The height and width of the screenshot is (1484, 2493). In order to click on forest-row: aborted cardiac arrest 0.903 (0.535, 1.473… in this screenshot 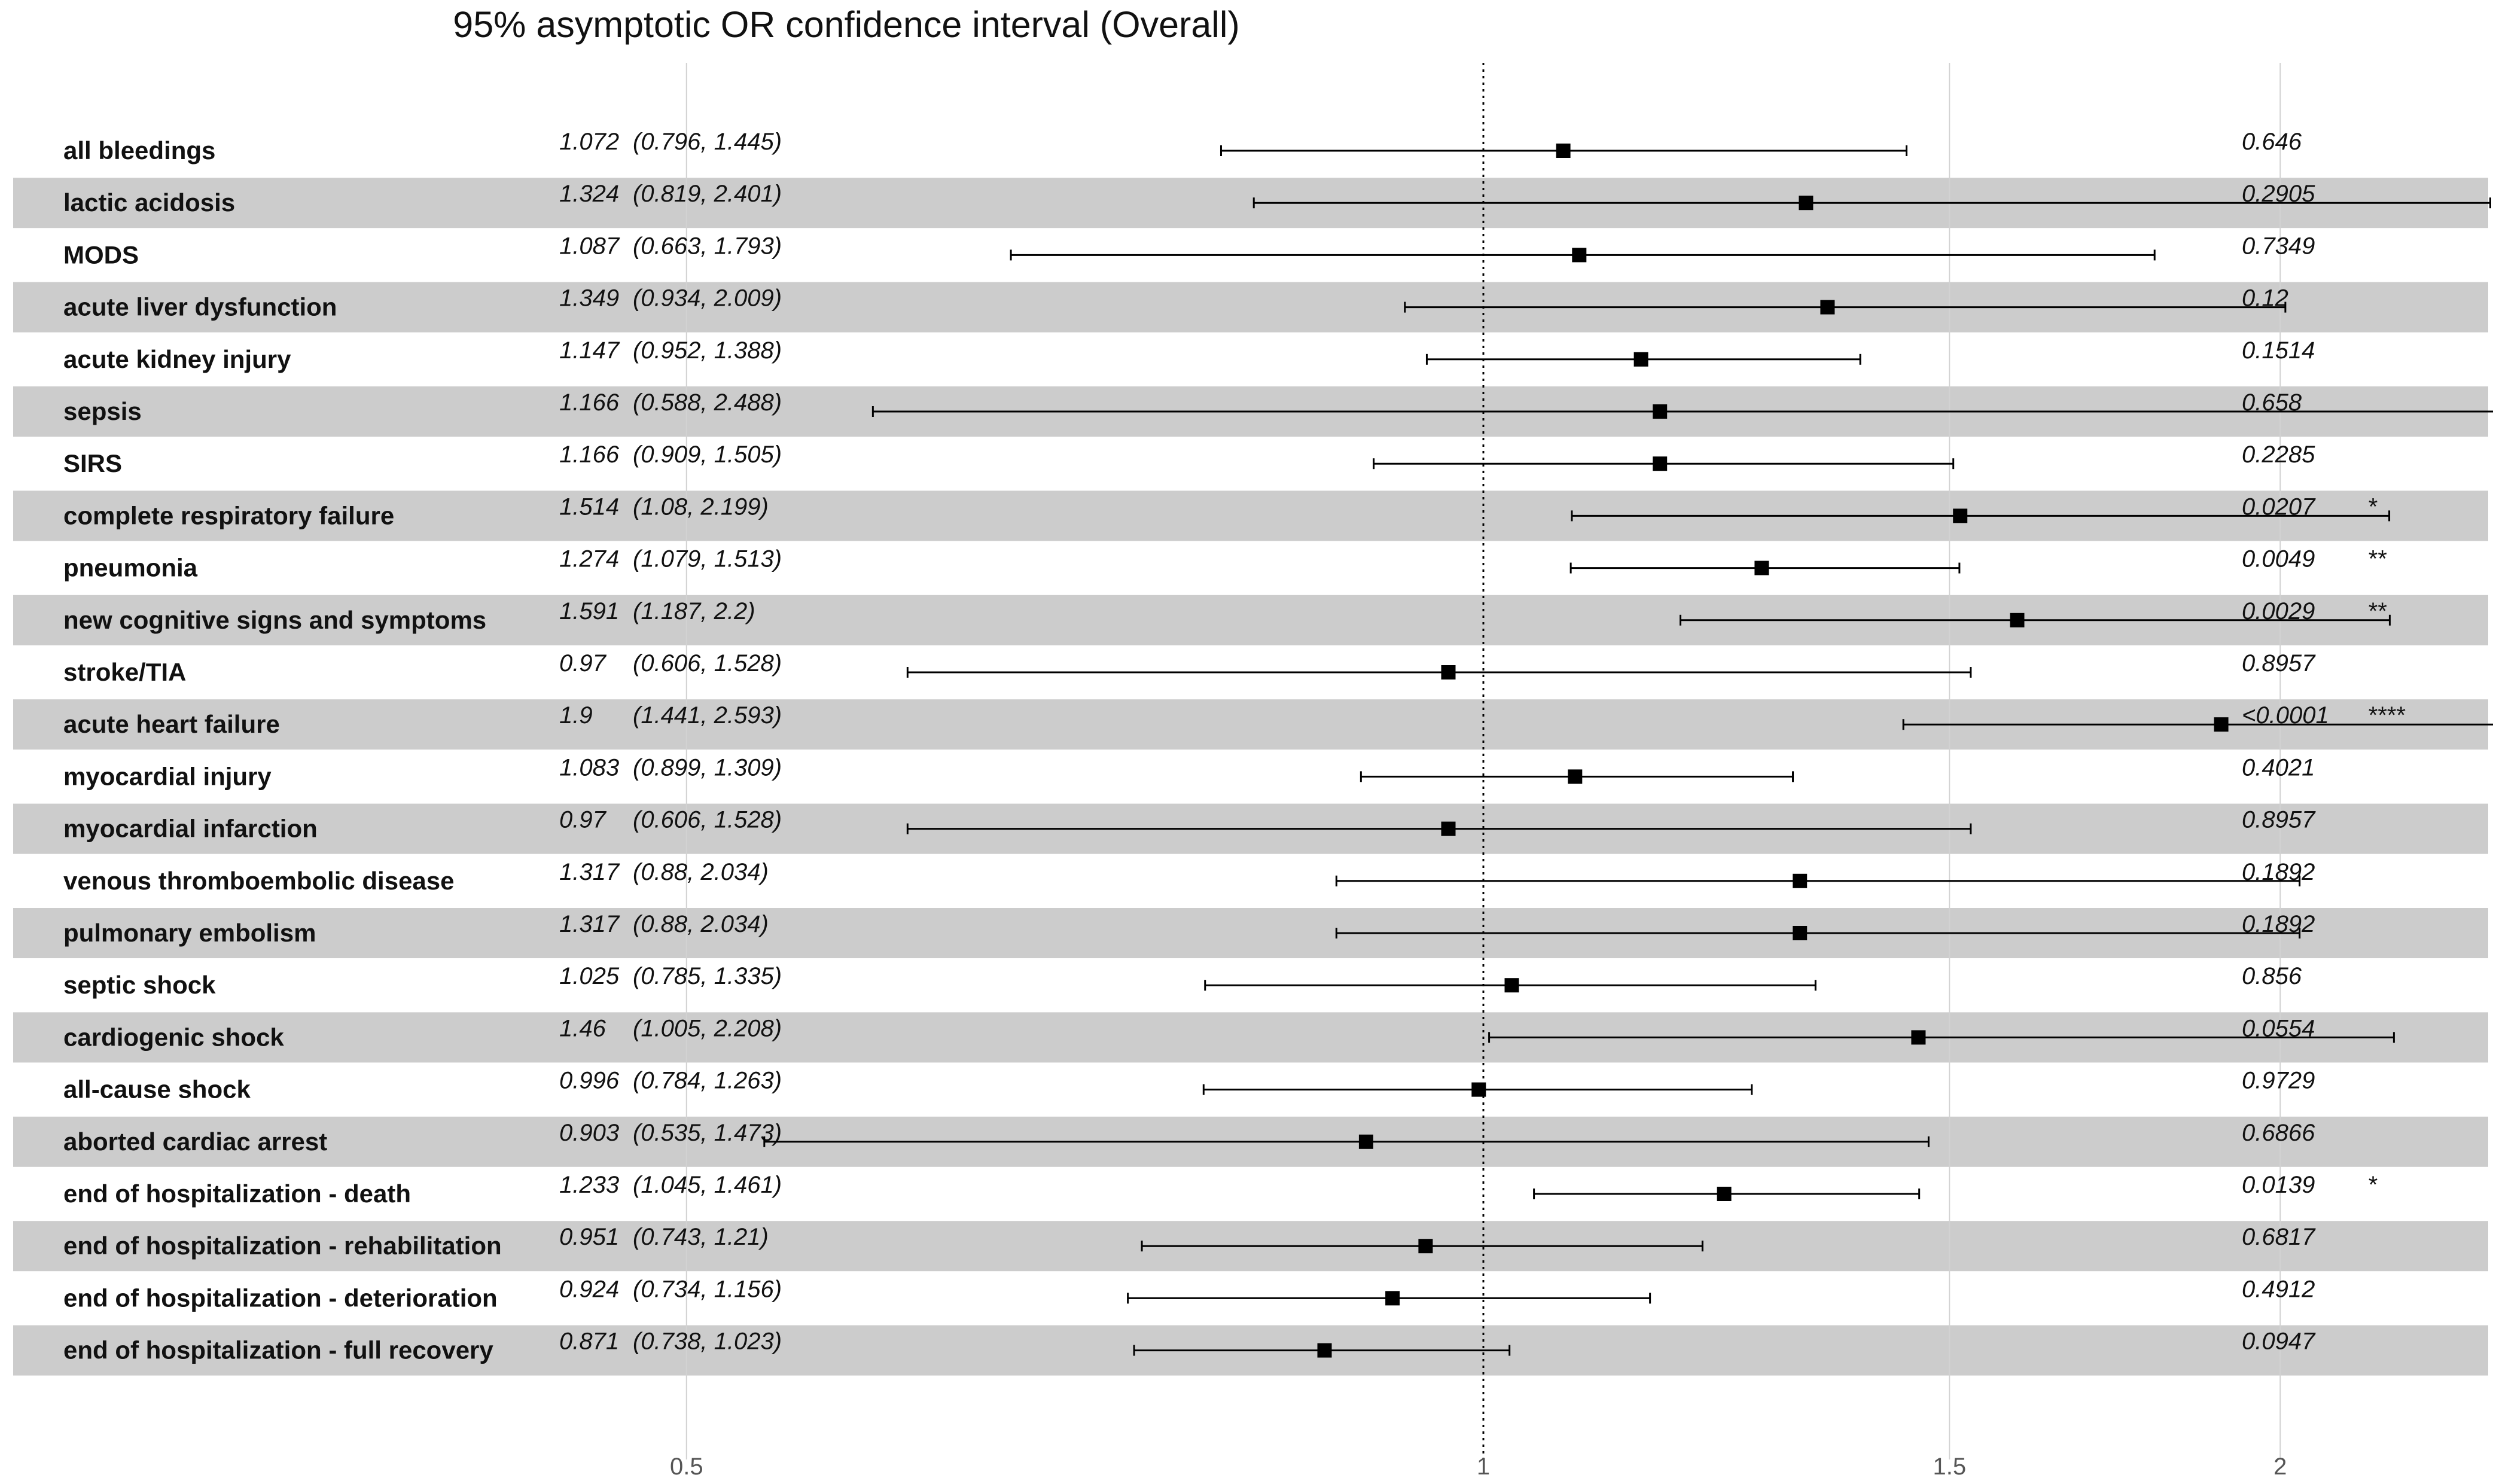, I will do `click(1189, 1138)`.